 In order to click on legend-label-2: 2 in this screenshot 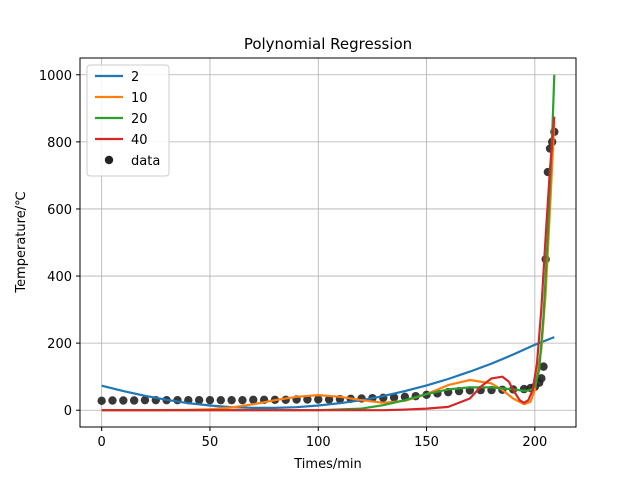, I will do `click(135, 77)`.